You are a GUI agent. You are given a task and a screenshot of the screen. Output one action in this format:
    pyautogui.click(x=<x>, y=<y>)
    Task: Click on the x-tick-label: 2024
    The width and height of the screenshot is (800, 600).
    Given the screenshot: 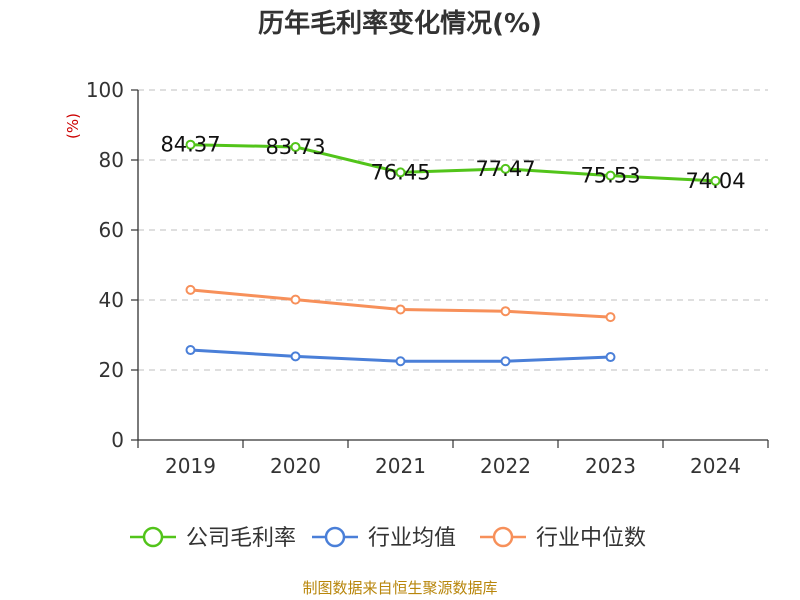 What is the action you would take?
    pyautogui.click(x=715, y=466)
    